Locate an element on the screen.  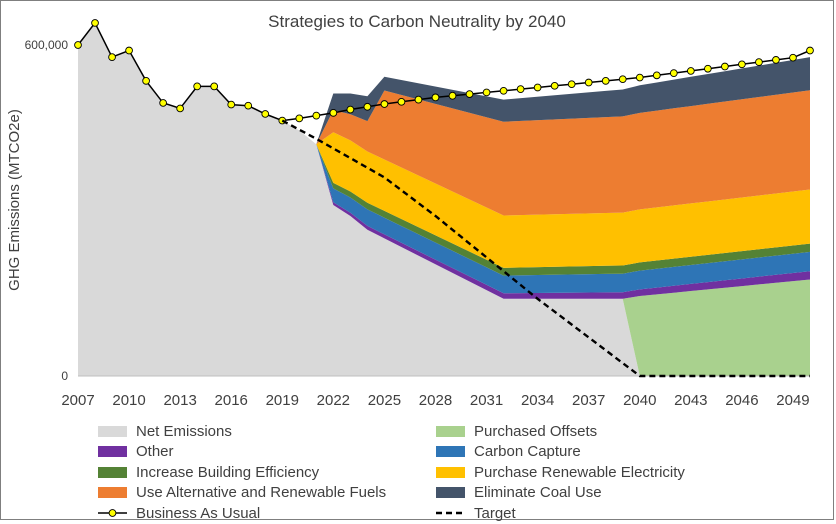
legend-item-increase-building-efficiency: Increase Building Efficiency is located at coordinates (267, 472).